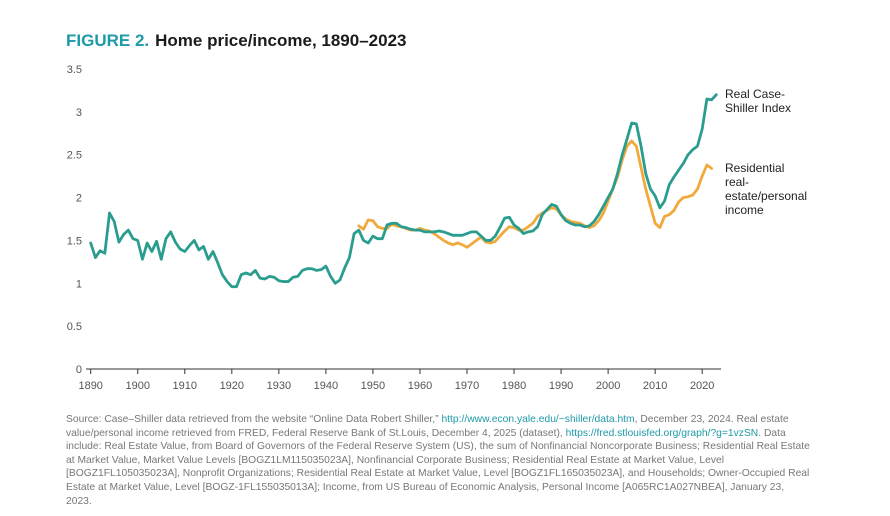 The image size is (890, 516). I want to click on chart-title: FIGURE 2. Home price/income, 1890–2023, so click(236, 41).